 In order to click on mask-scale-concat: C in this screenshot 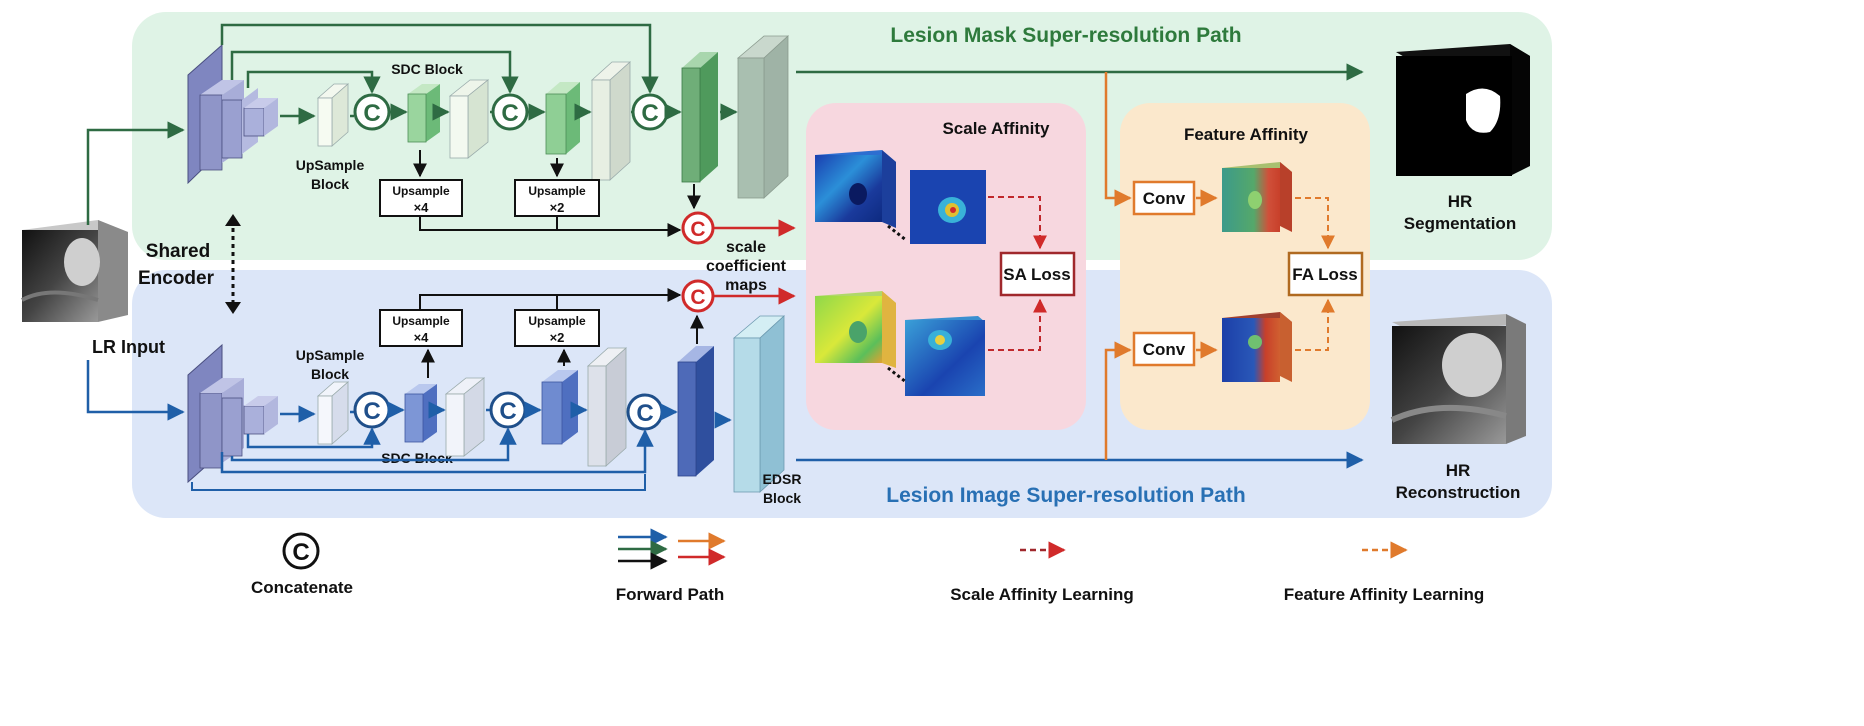, I will do `click(698, 228)`.